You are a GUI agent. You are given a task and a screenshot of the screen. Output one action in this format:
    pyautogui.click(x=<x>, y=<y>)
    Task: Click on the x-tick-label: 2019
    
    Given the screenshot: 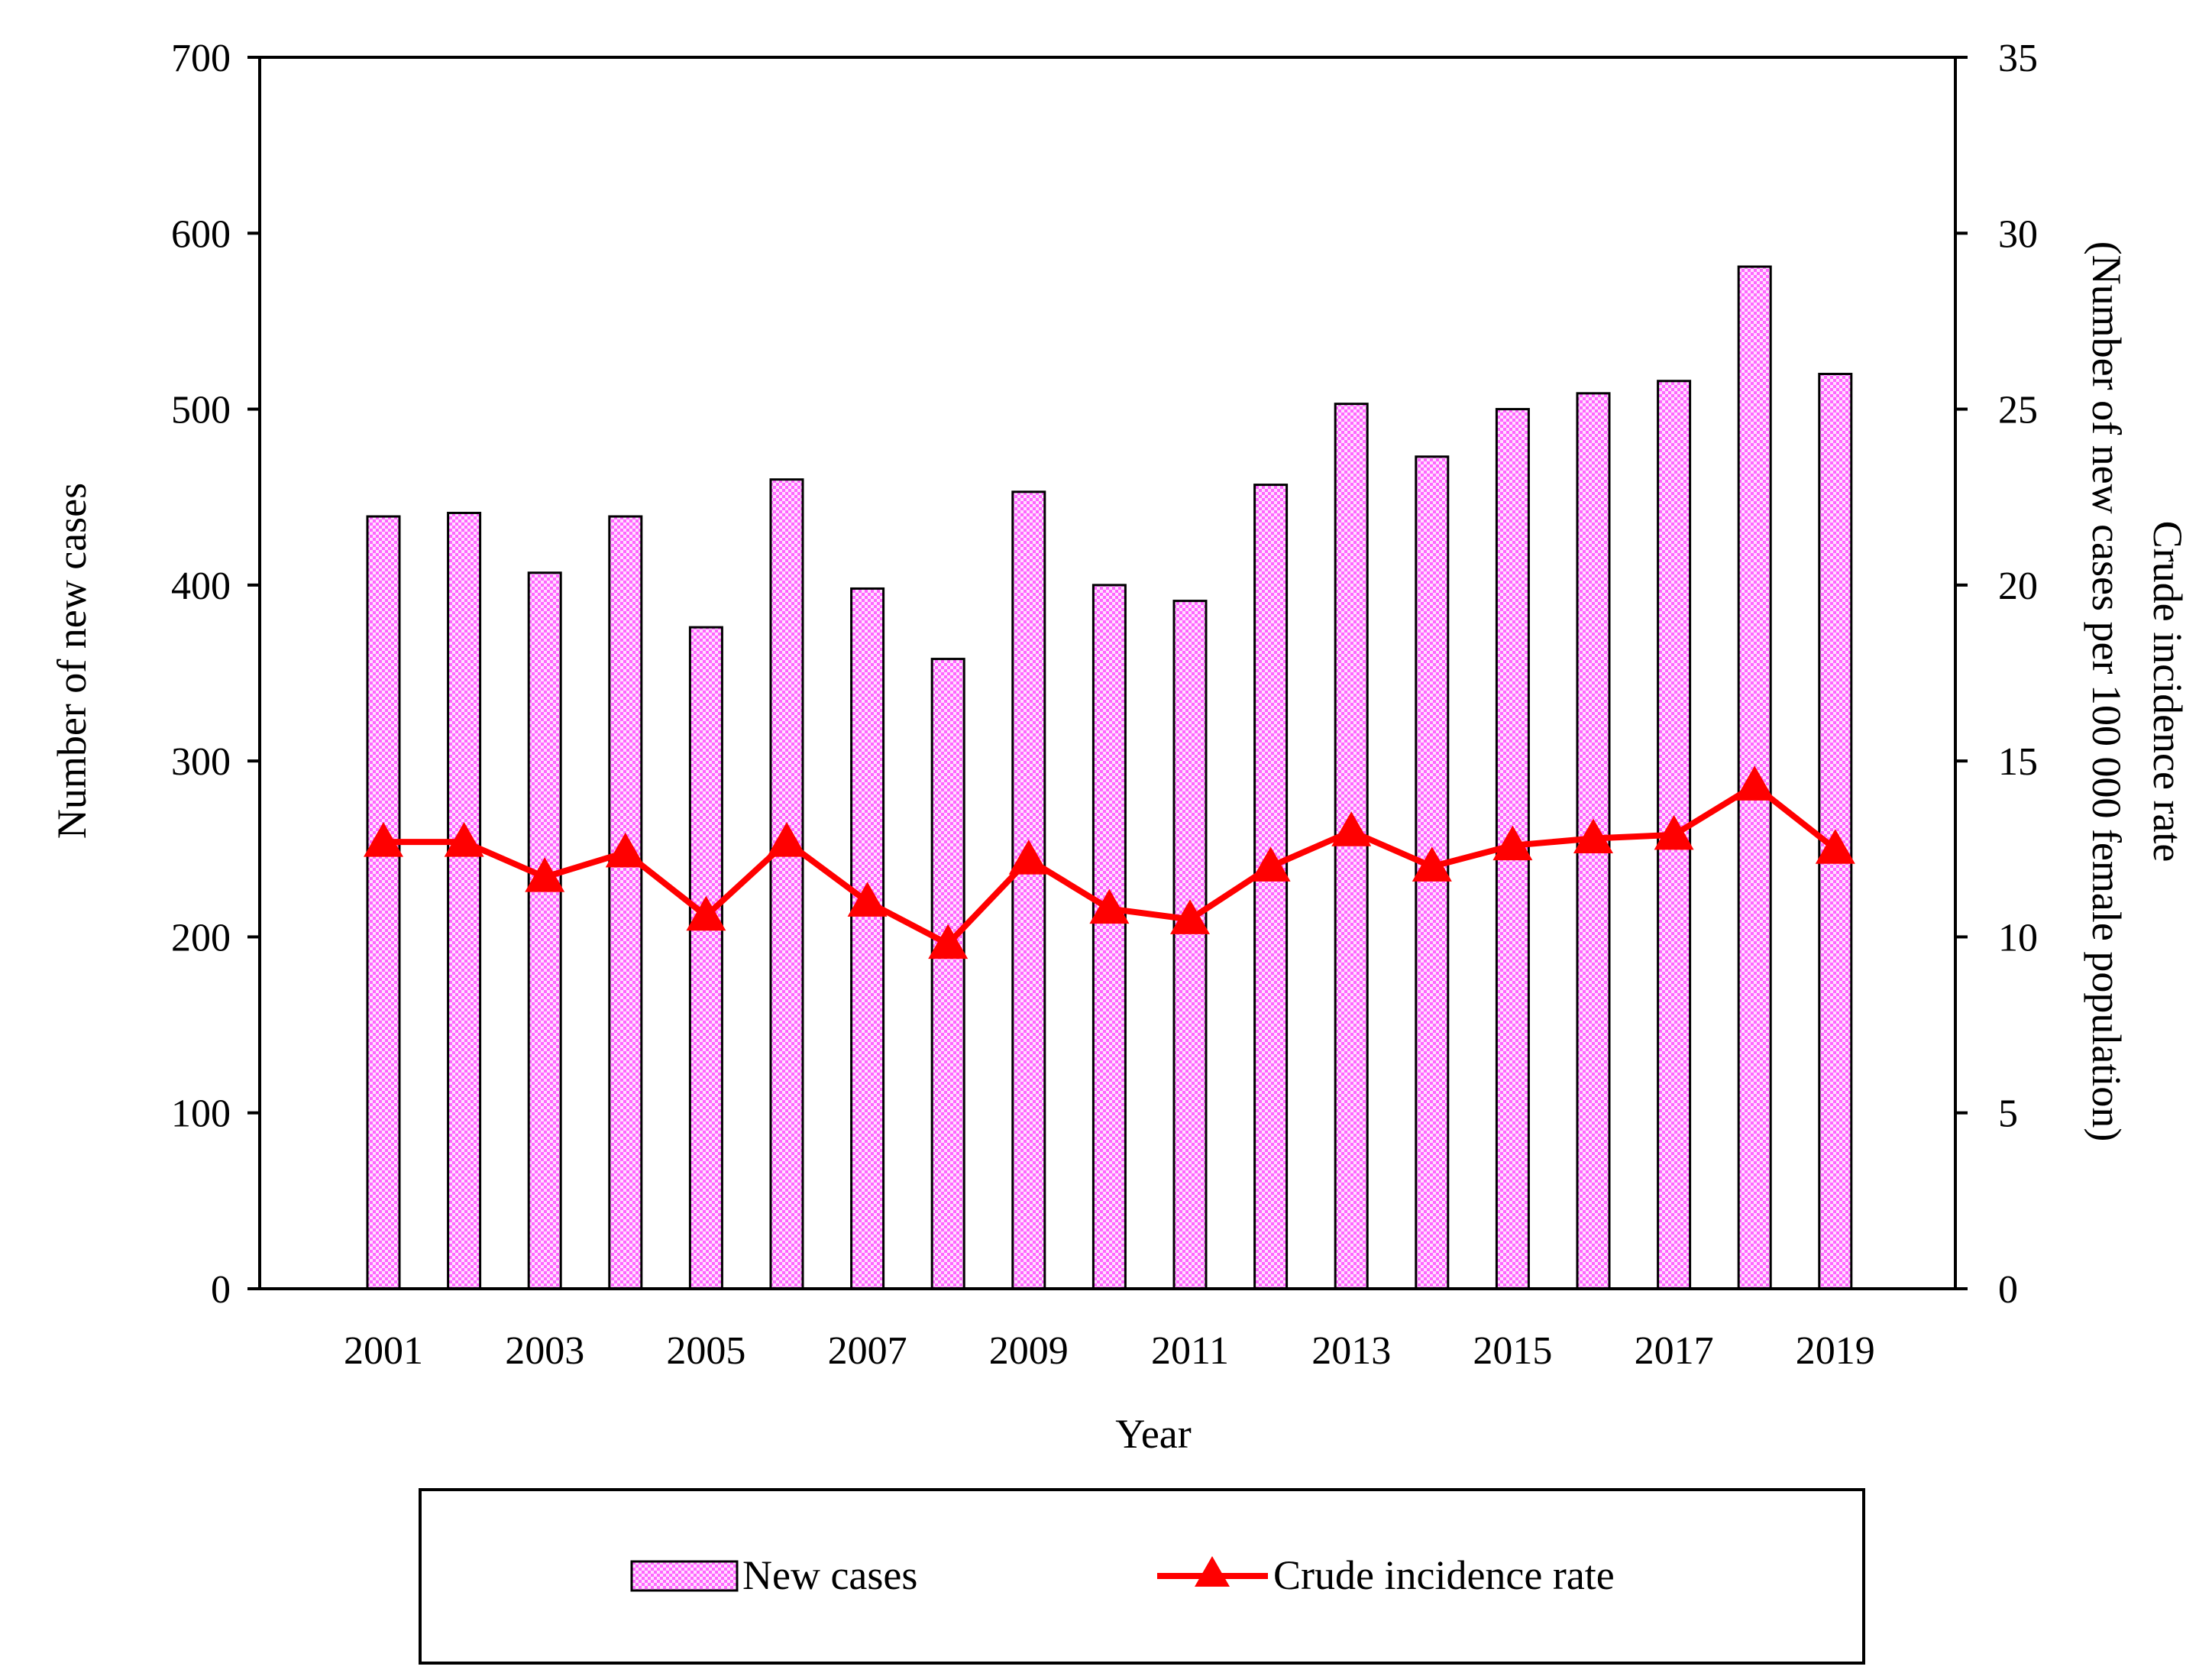 What is the action you would take?
    pyautogui.click(x=1835, y=1351)
    